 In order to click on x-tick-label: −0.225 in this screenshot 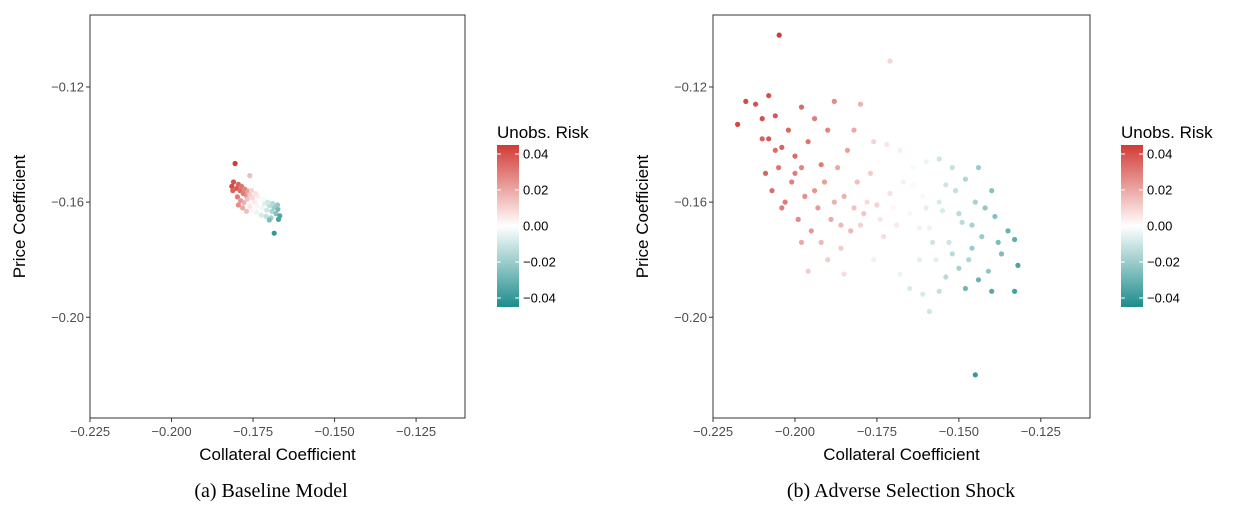, I will do `click(713, 431)`.